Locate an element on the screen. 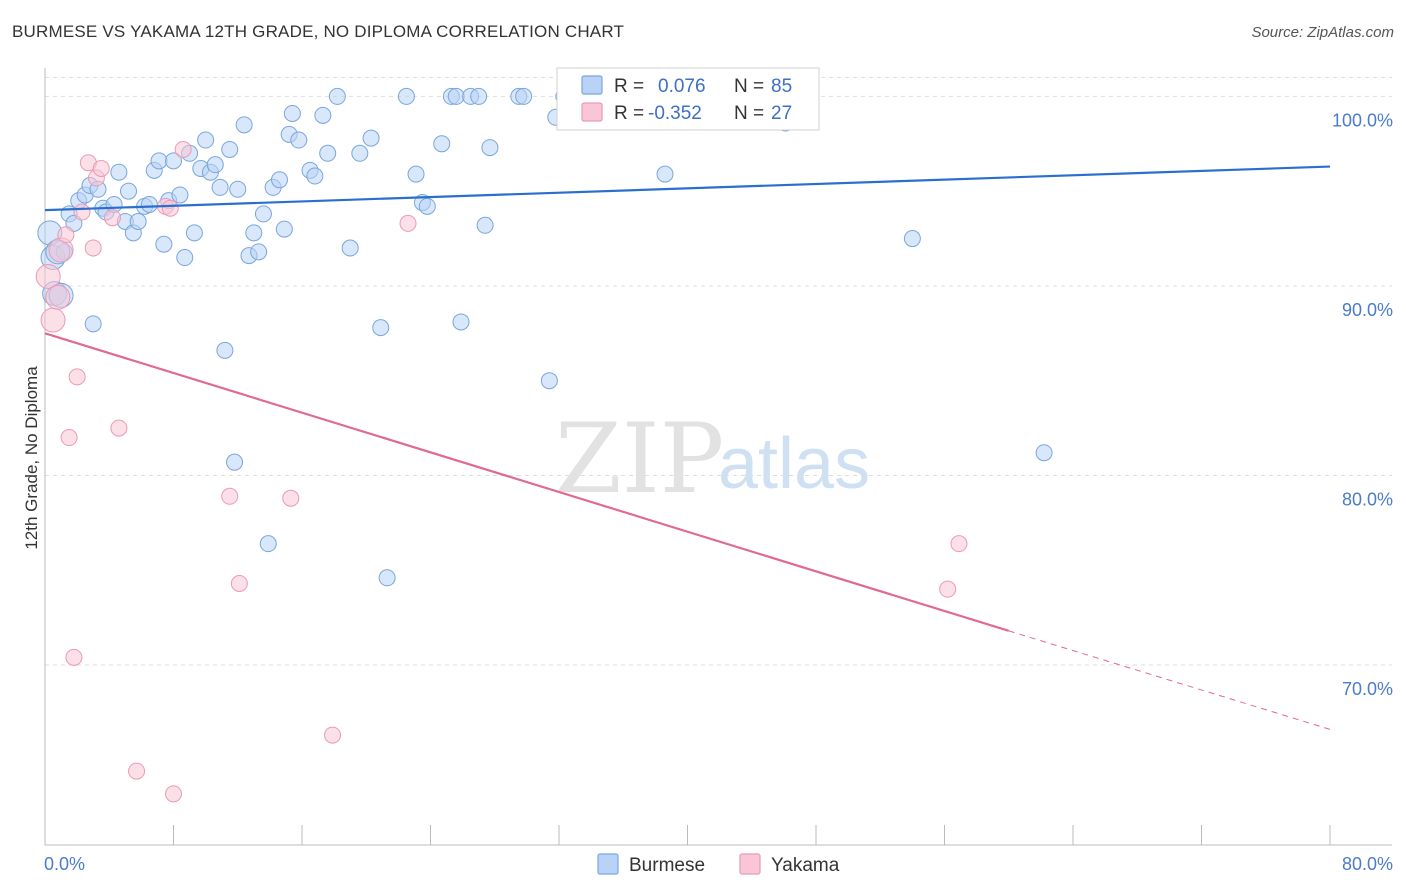 This screenshot has width=1406, height=892. watermark-atlas: atlas is located at coordinates (794, 464).